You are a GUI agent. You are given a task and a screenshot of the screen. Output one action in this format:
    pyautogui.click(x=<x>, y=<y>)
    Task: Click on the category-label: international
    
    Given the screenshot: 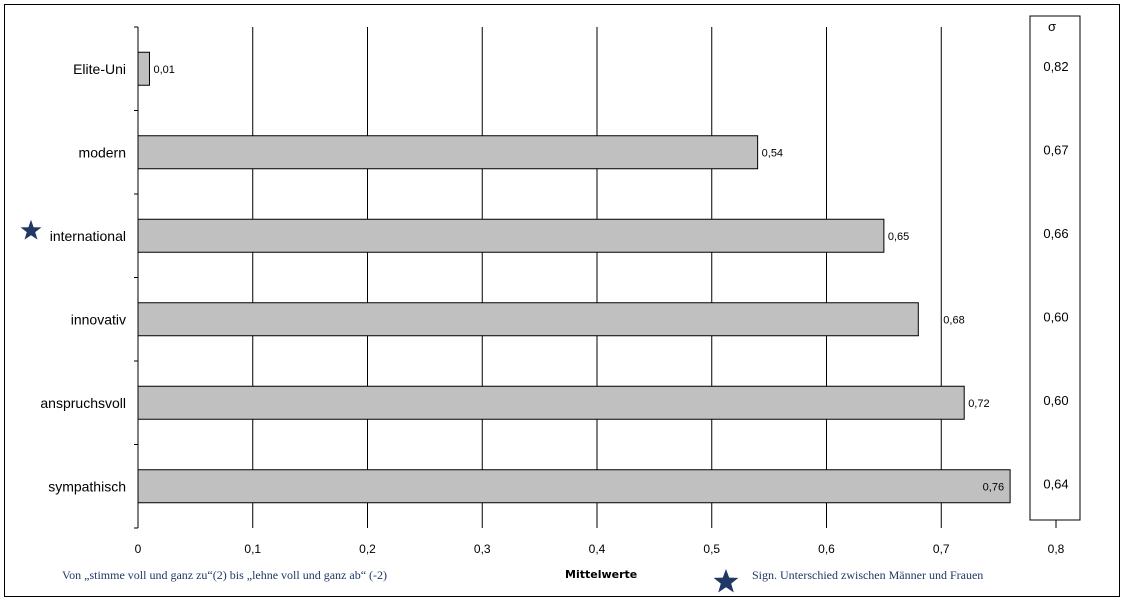 What is the action you would take?
    pyautogui.click(x=88, y=236)
    